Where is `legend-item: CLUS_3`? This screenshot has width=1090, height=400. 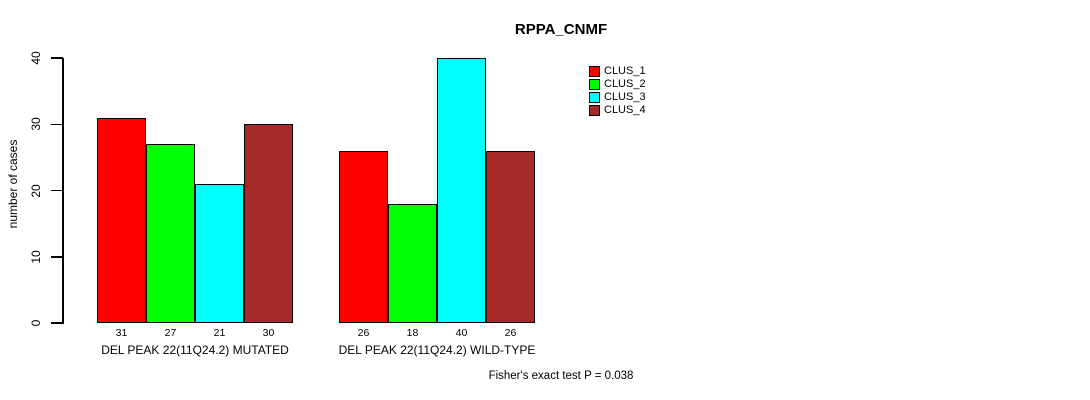
legend-item: CLUS_3 is located at coordinates (617, 97).